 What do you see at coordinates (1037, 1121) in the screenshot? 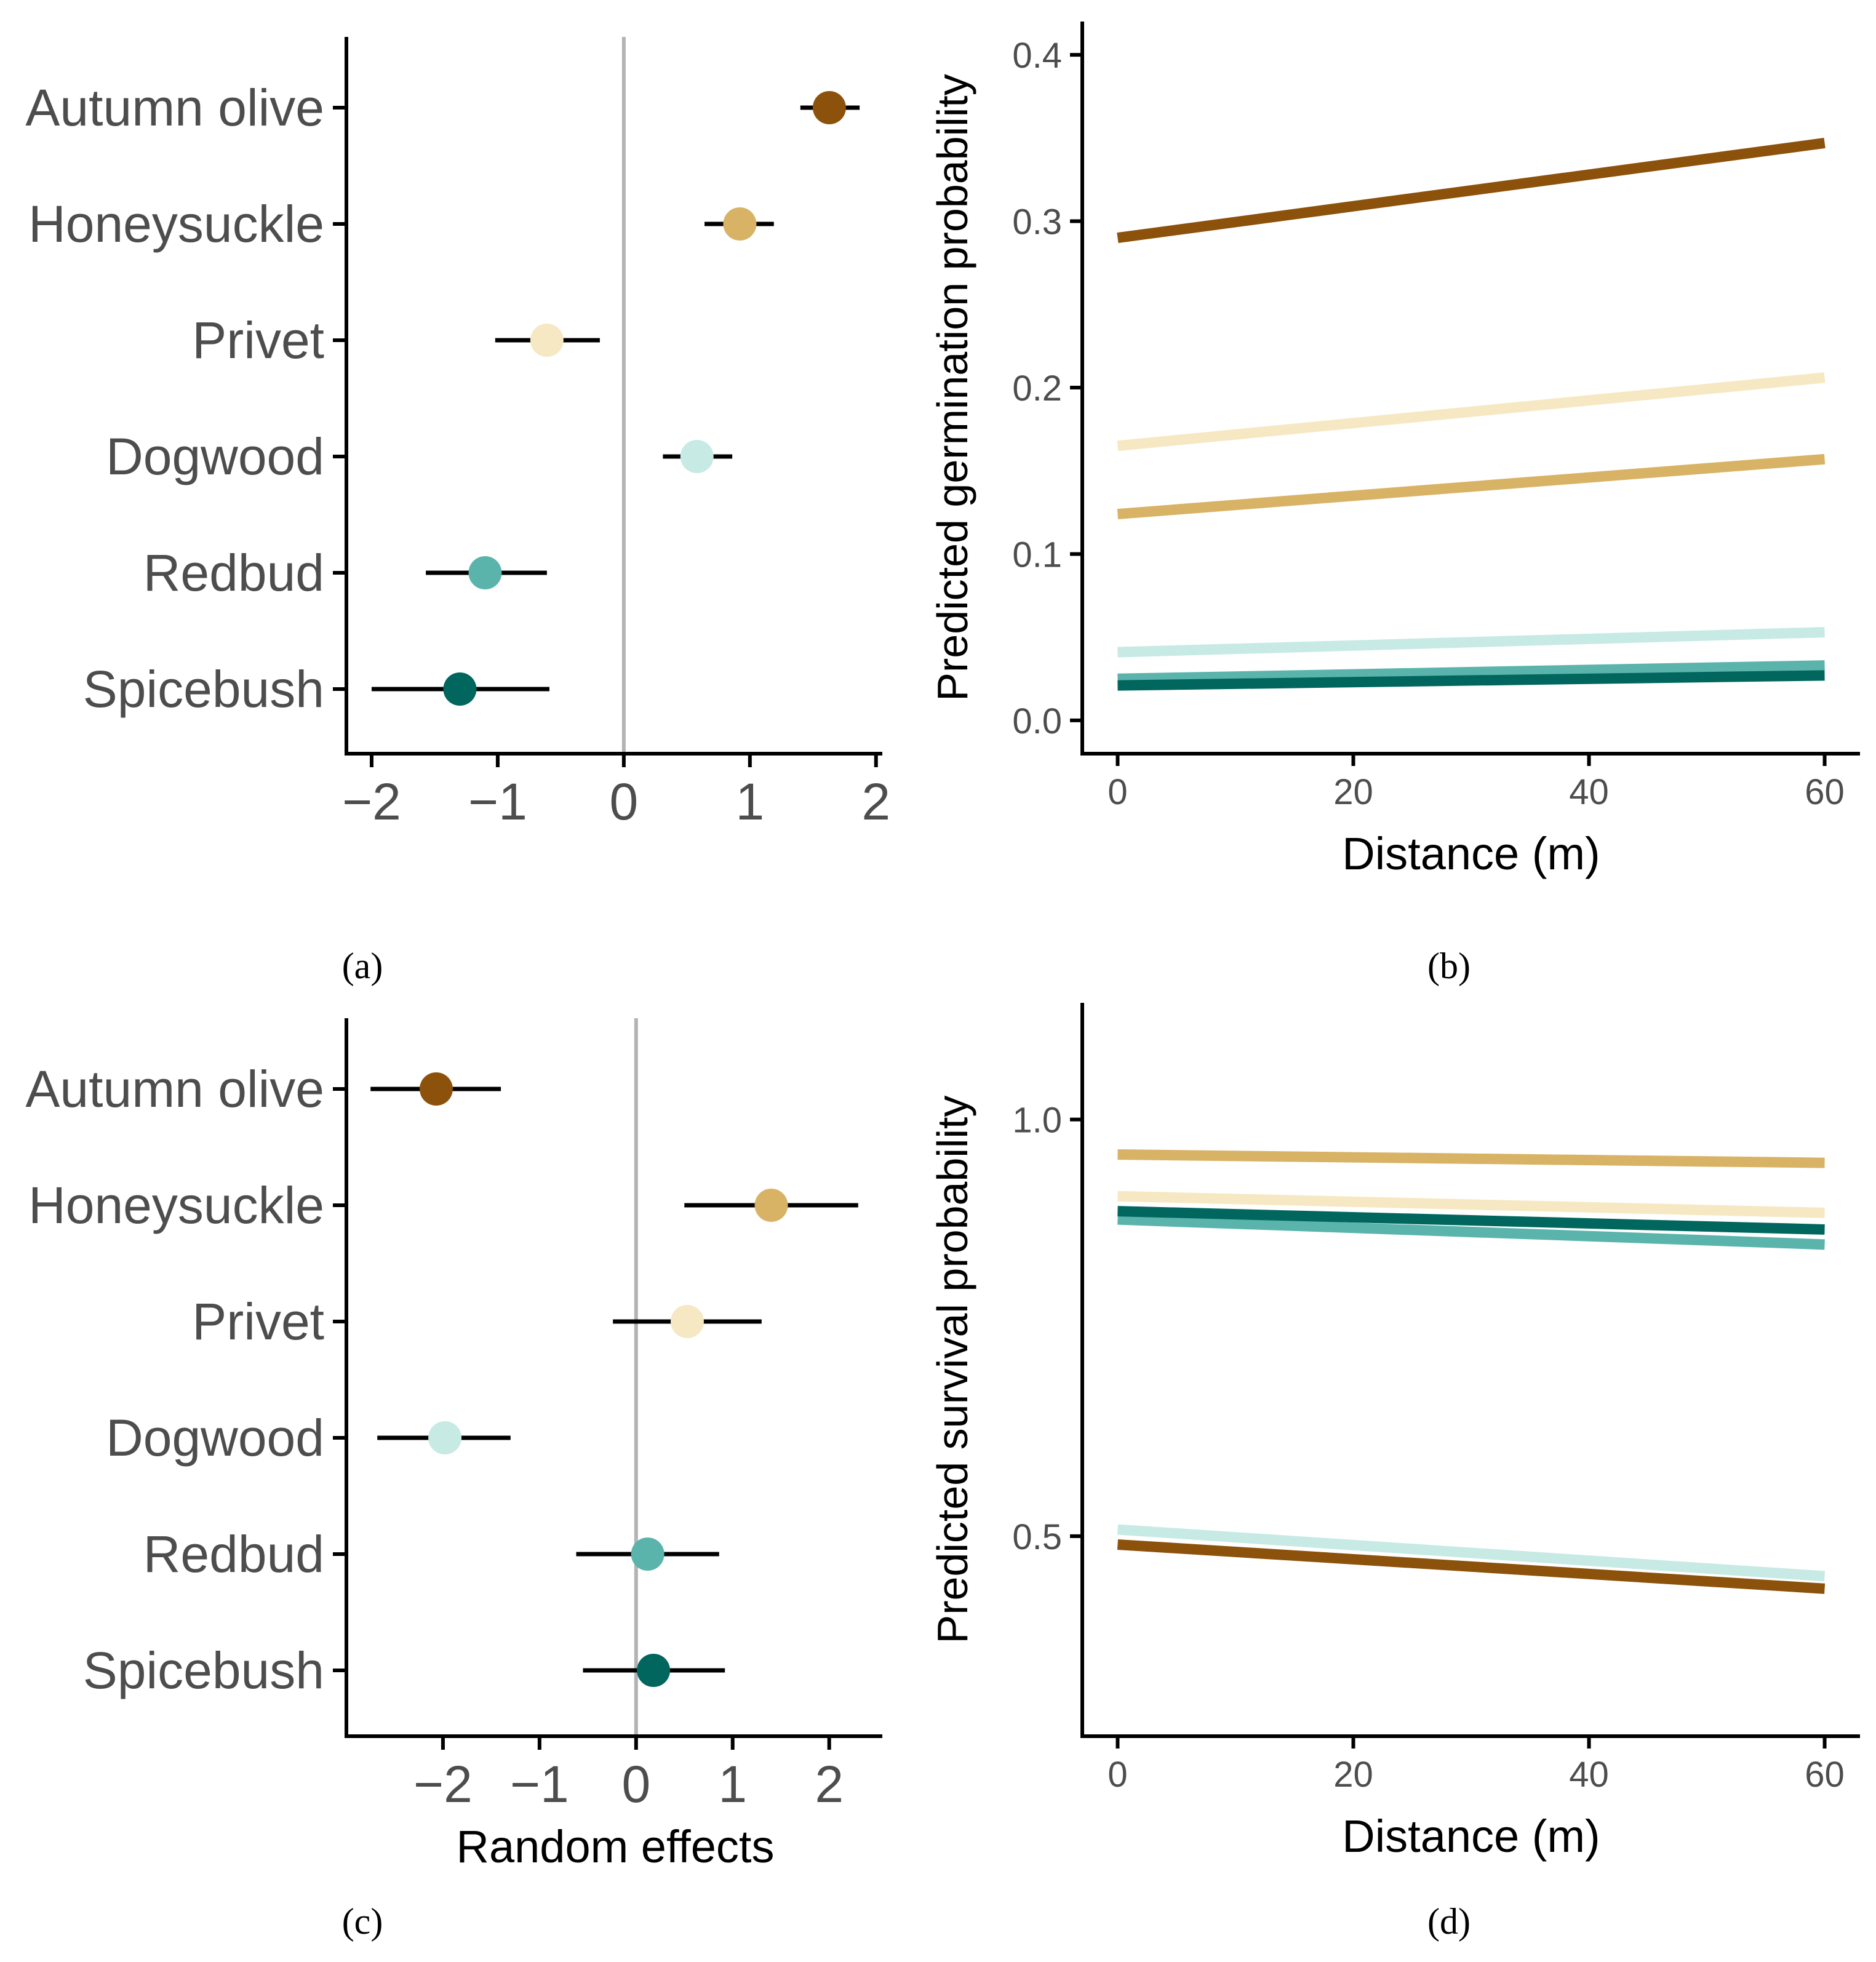
I see `y-tick-label: 1.0` at bounding box center [1037, 1121].